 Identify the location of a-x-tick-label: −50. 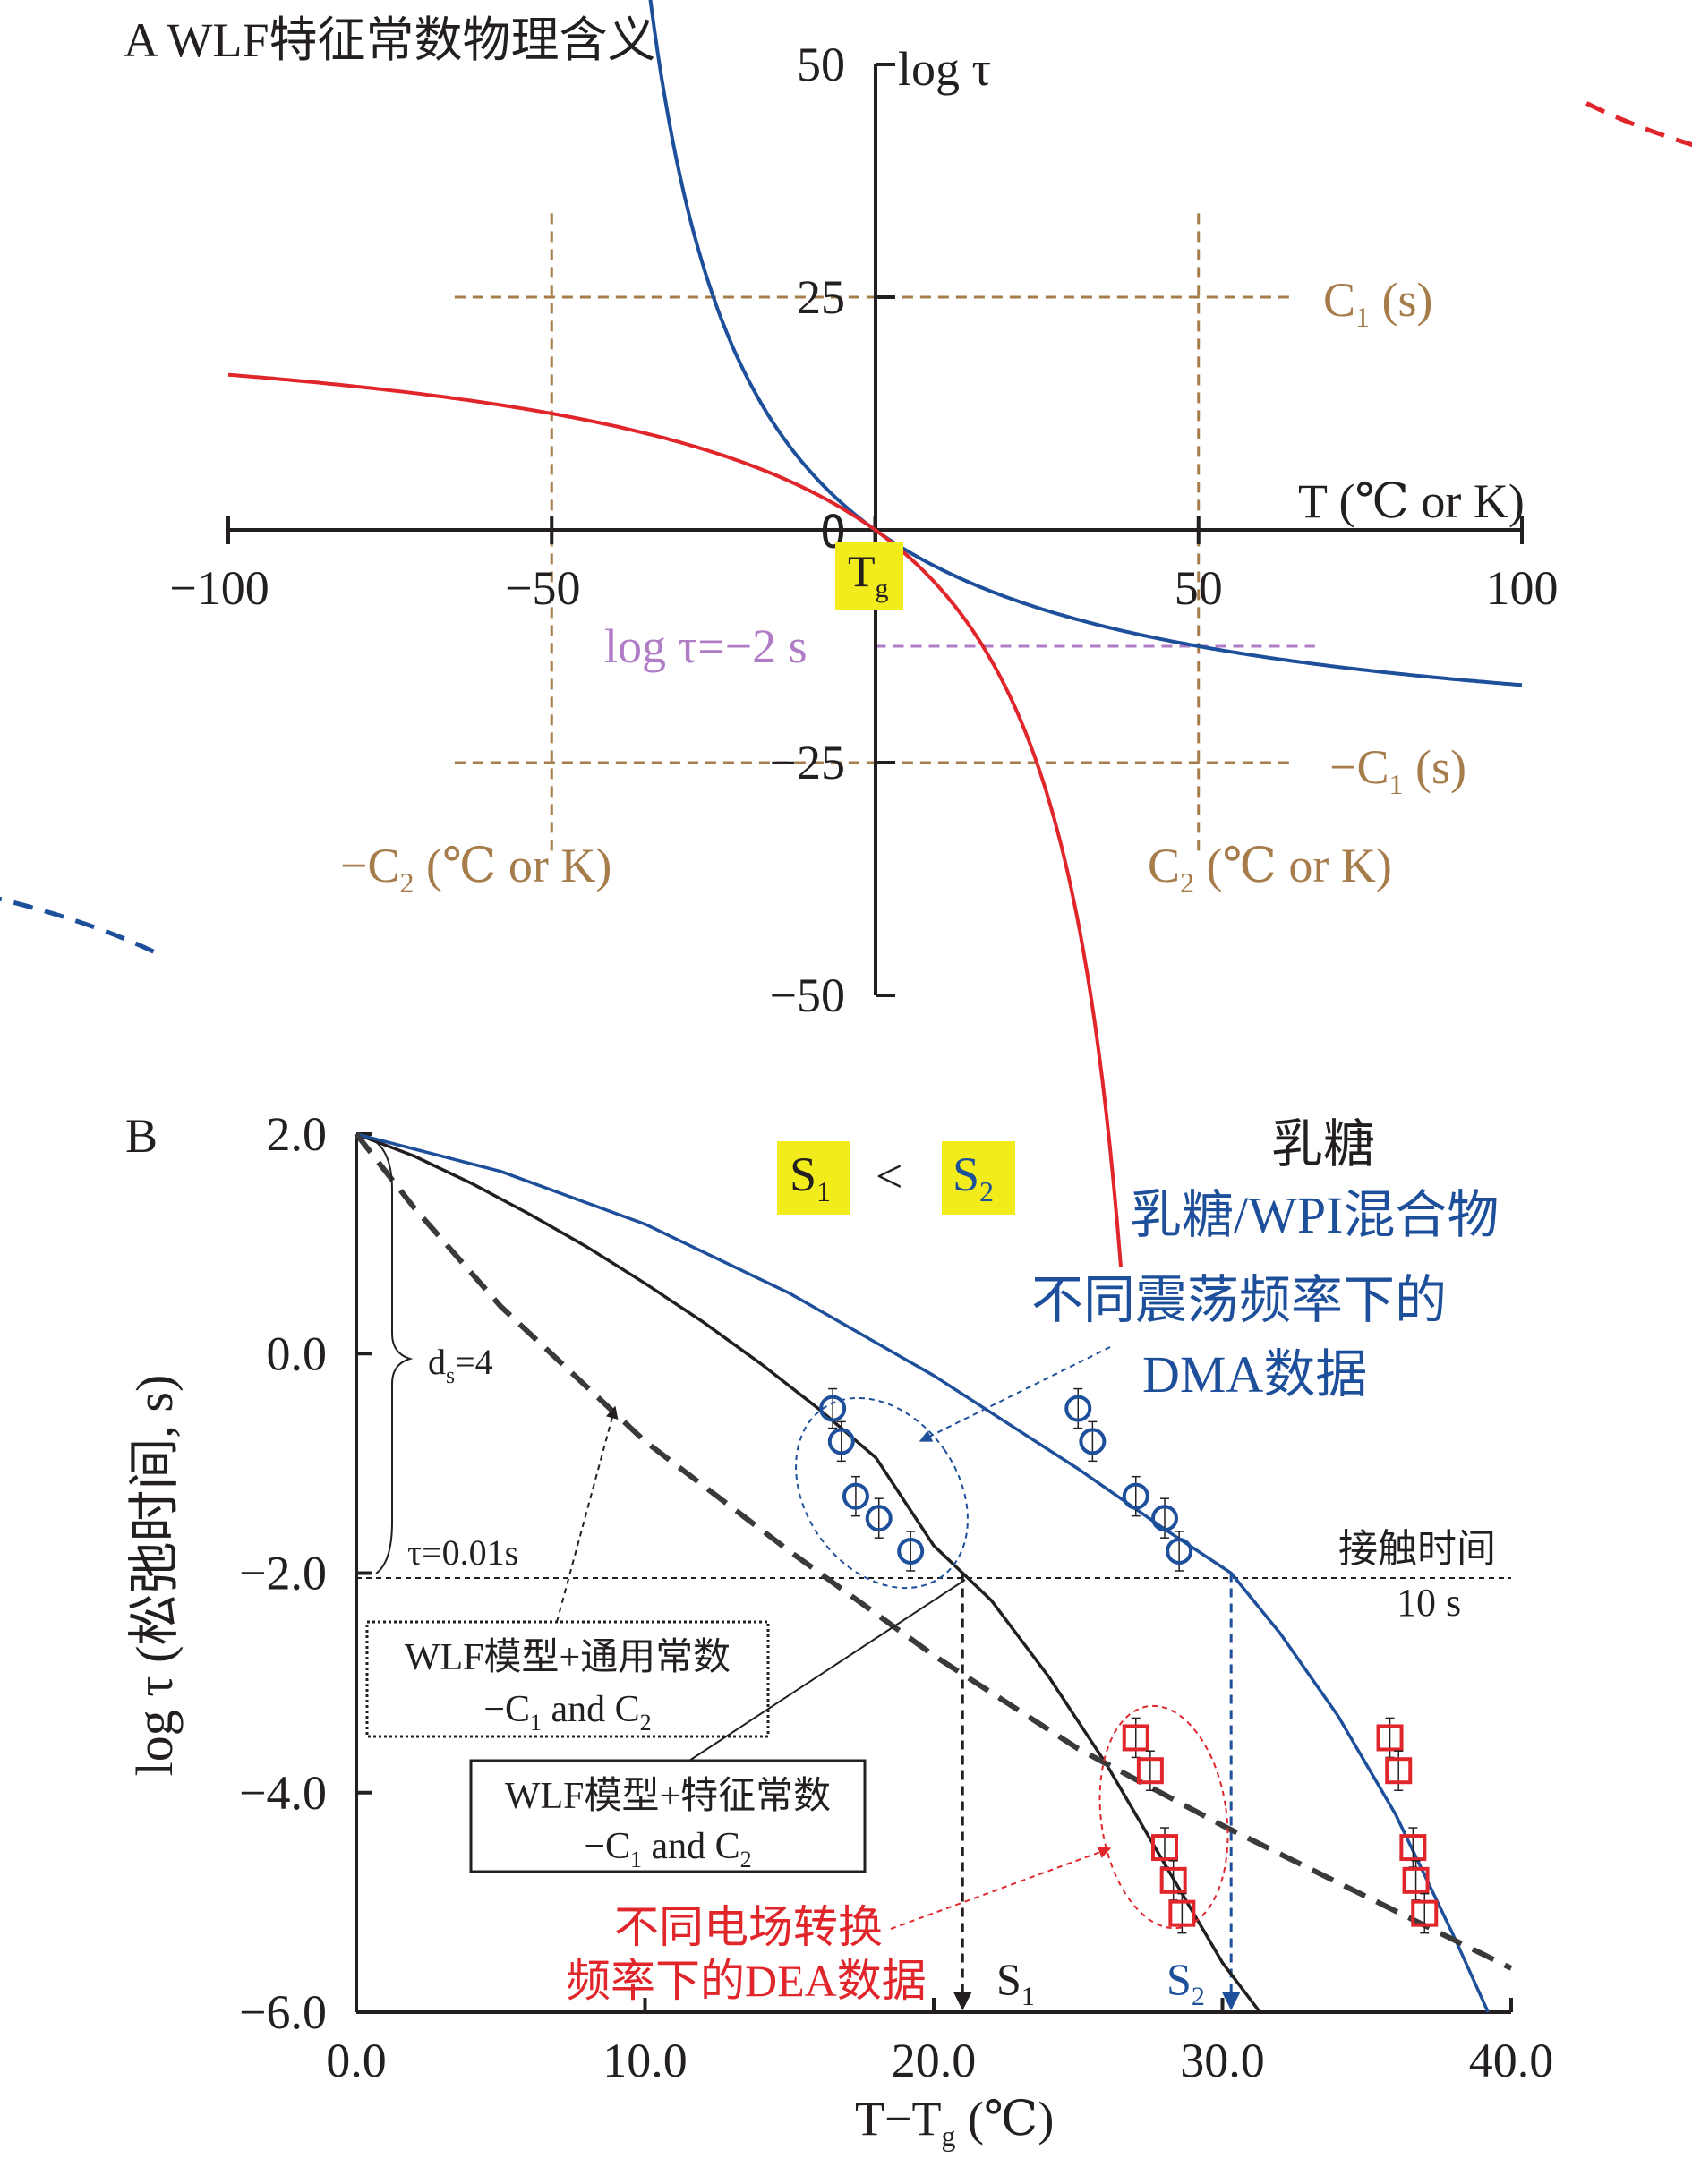
(542, 588).